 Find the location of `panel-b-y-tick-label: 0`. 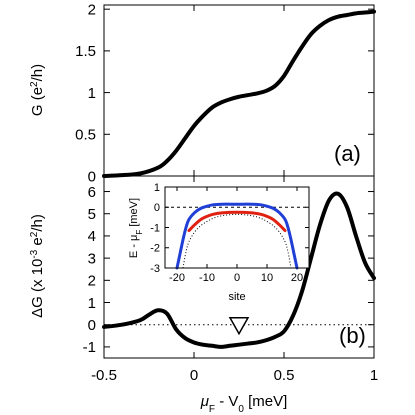

panel-b-y-tick-label: 0 is located at coordinates (92, 325).